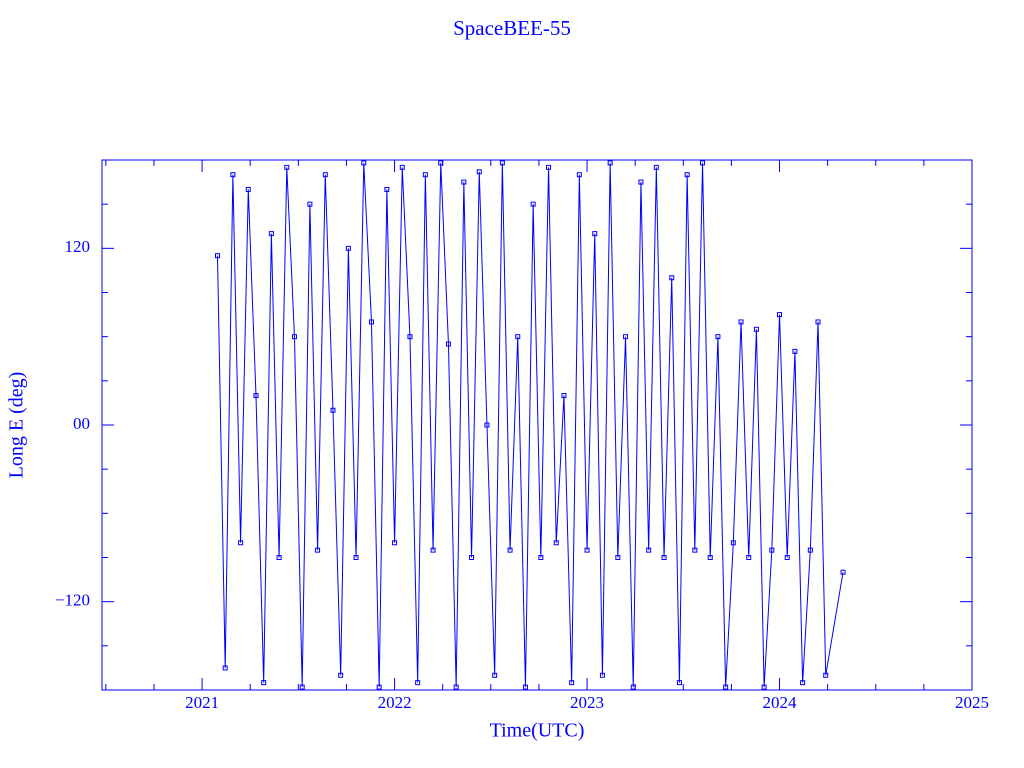 The width and height of the screenshot is (1024, 768). I want to click on chart-title: SpaceBEE-55, so click(512, 28).